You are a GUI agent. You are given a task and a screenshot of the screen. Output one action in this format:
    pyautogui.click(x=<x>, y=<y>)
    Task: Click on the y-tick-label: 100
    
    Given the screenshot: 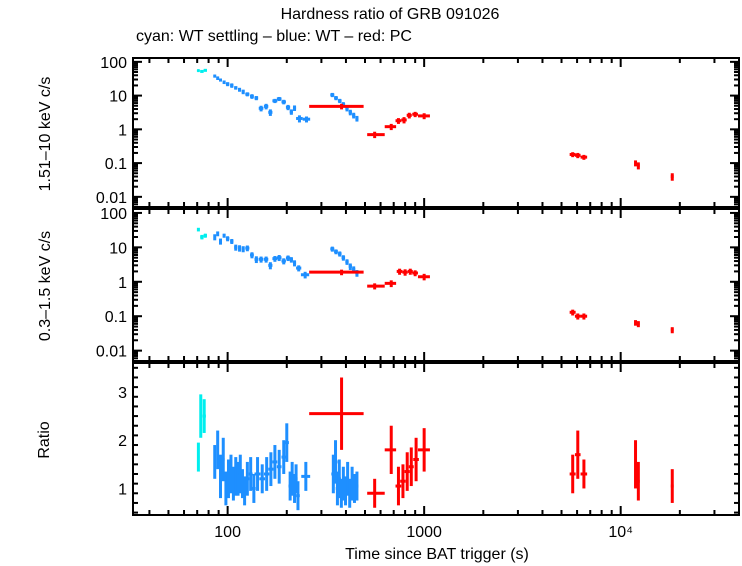 What is the action you would take?
    pyautogui.click(x=113, y=63)
    